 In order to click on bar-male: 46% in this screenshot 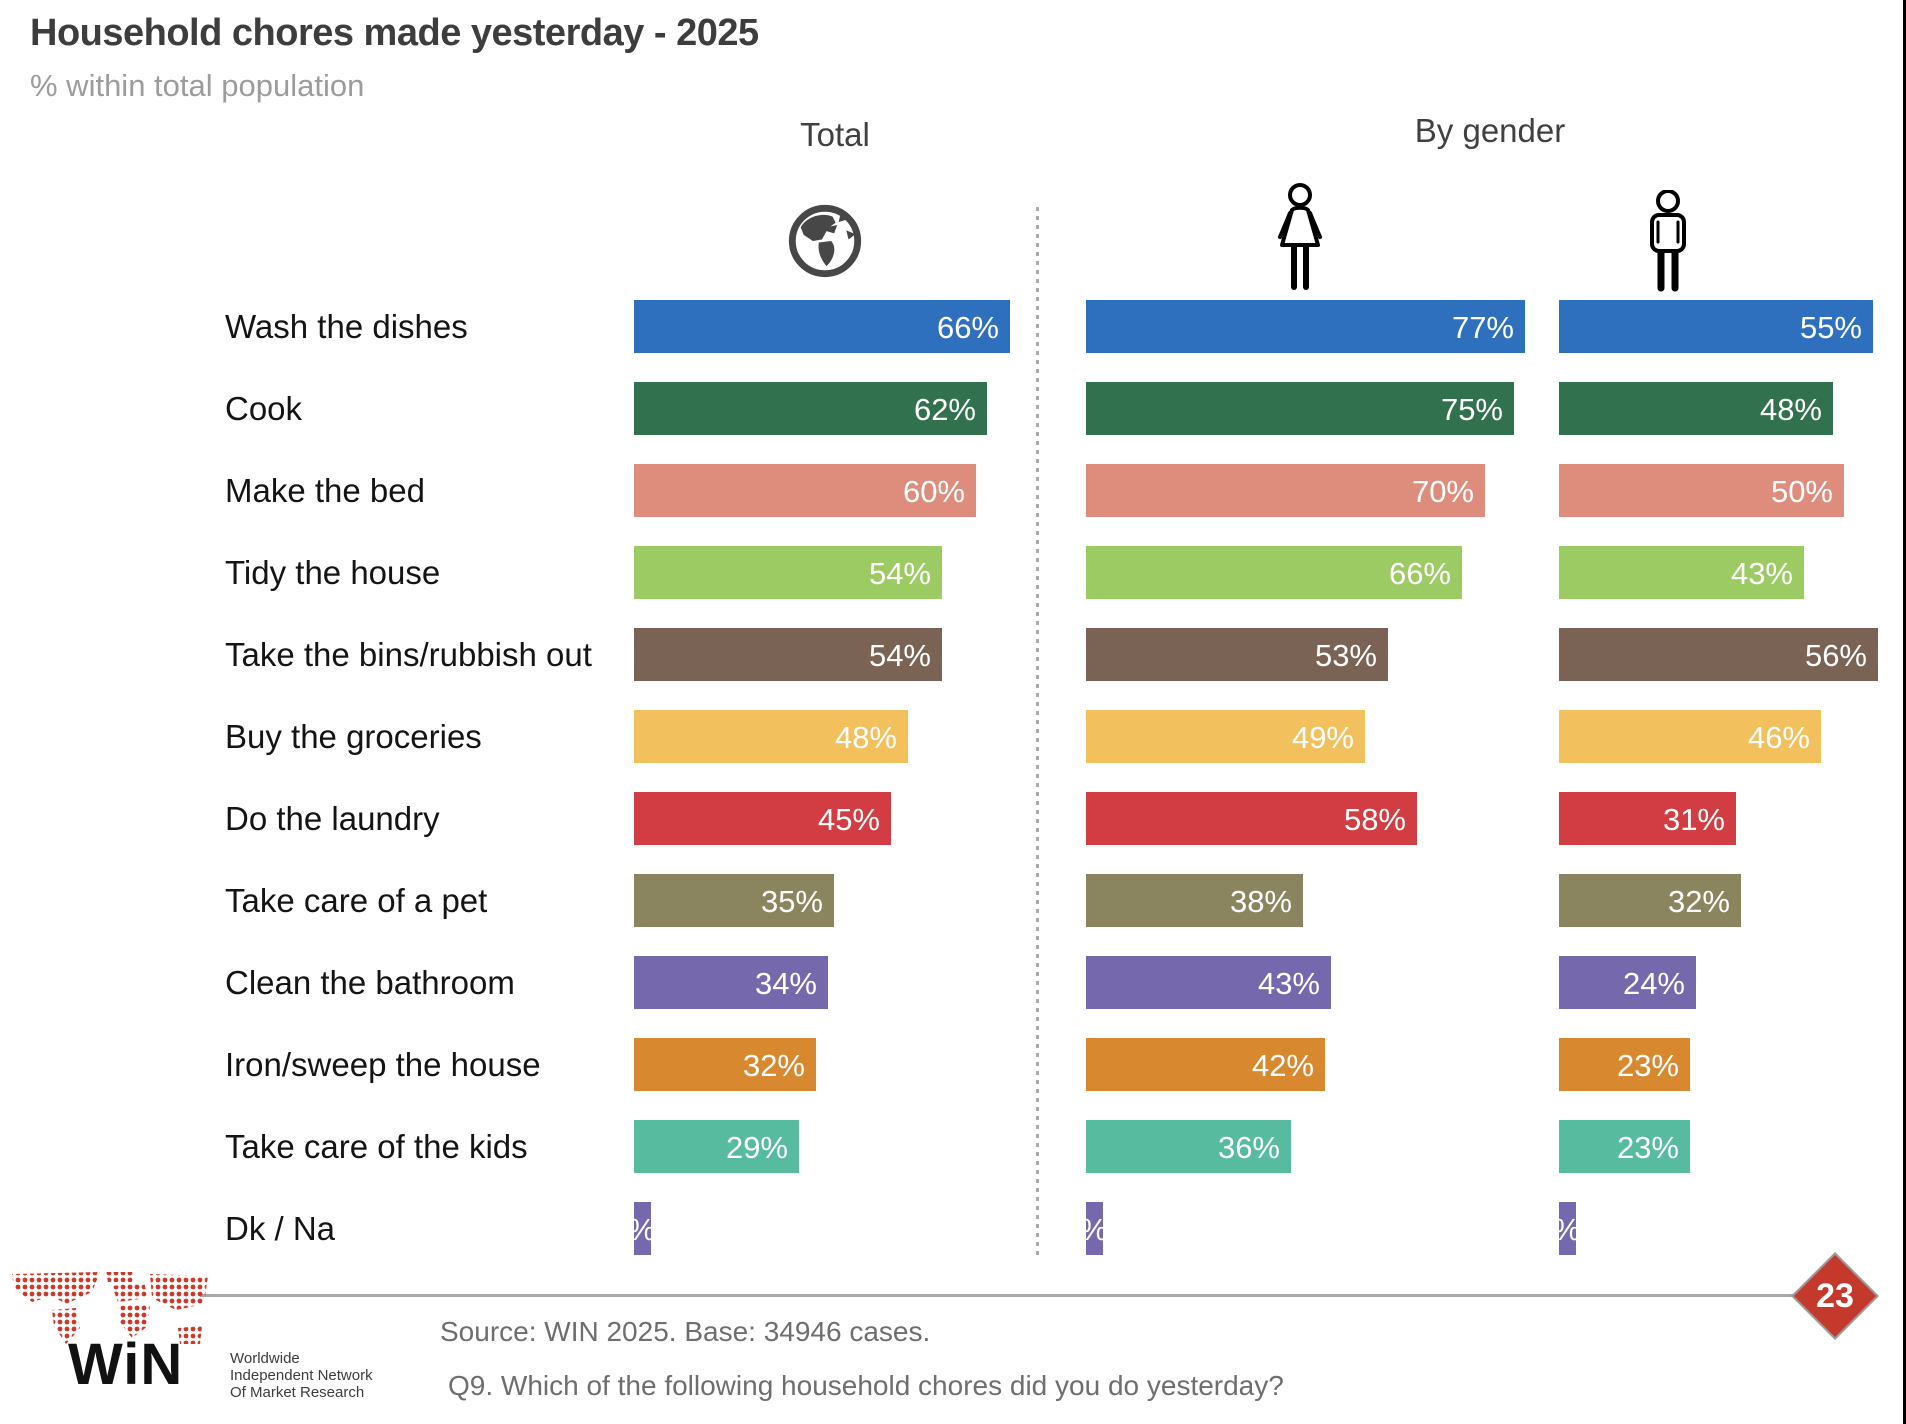, I will do `click(1690, 736)`.